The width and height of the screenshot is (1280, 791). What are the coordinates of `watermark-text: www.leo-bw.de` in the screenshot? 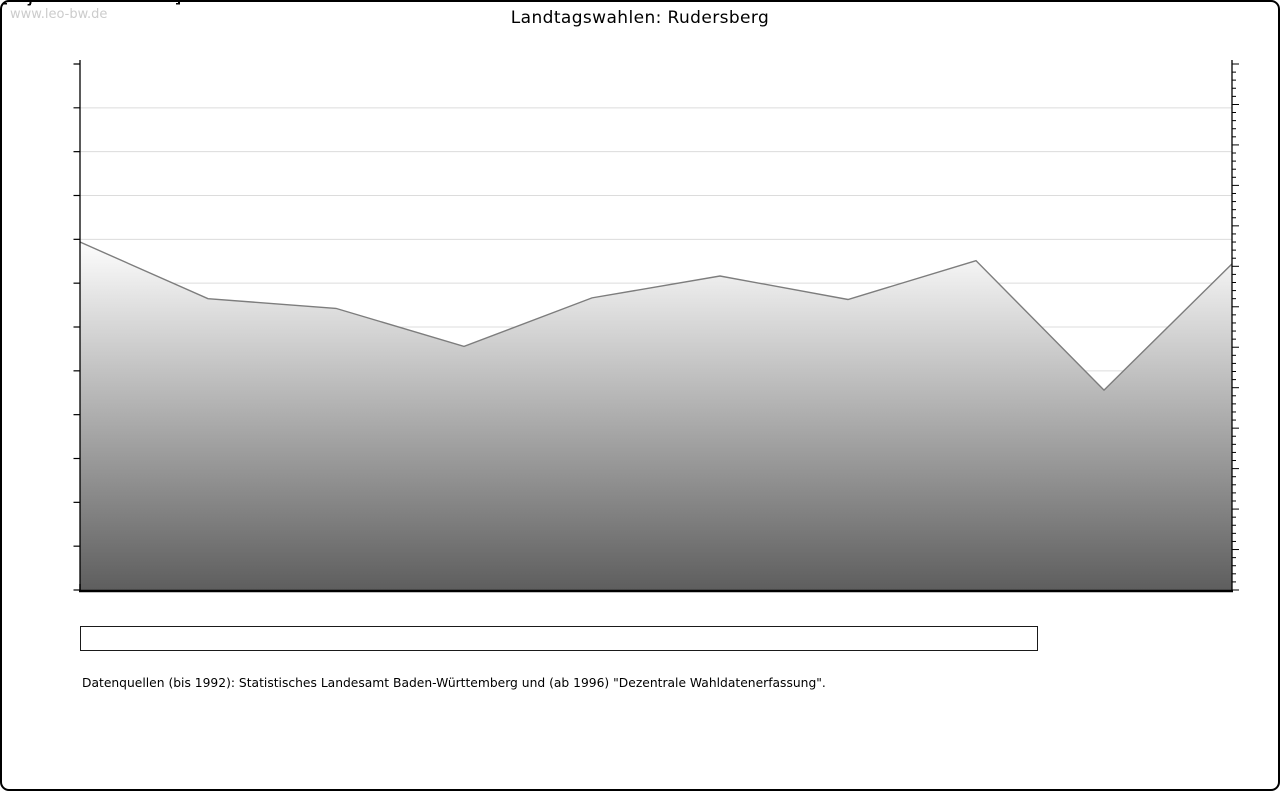 It's located at (59, 14).